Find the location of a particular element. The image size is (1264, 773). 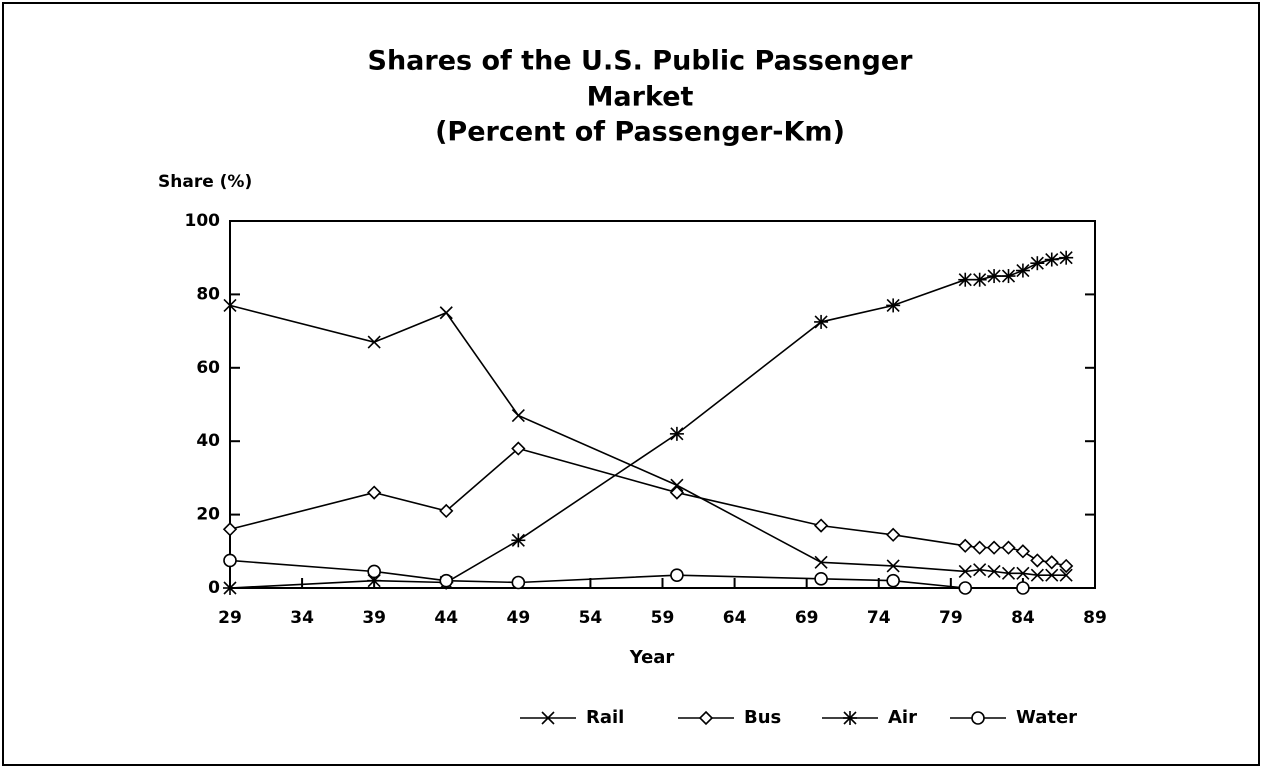

x-tick-label: 59 is located at coordinates (663, 618).